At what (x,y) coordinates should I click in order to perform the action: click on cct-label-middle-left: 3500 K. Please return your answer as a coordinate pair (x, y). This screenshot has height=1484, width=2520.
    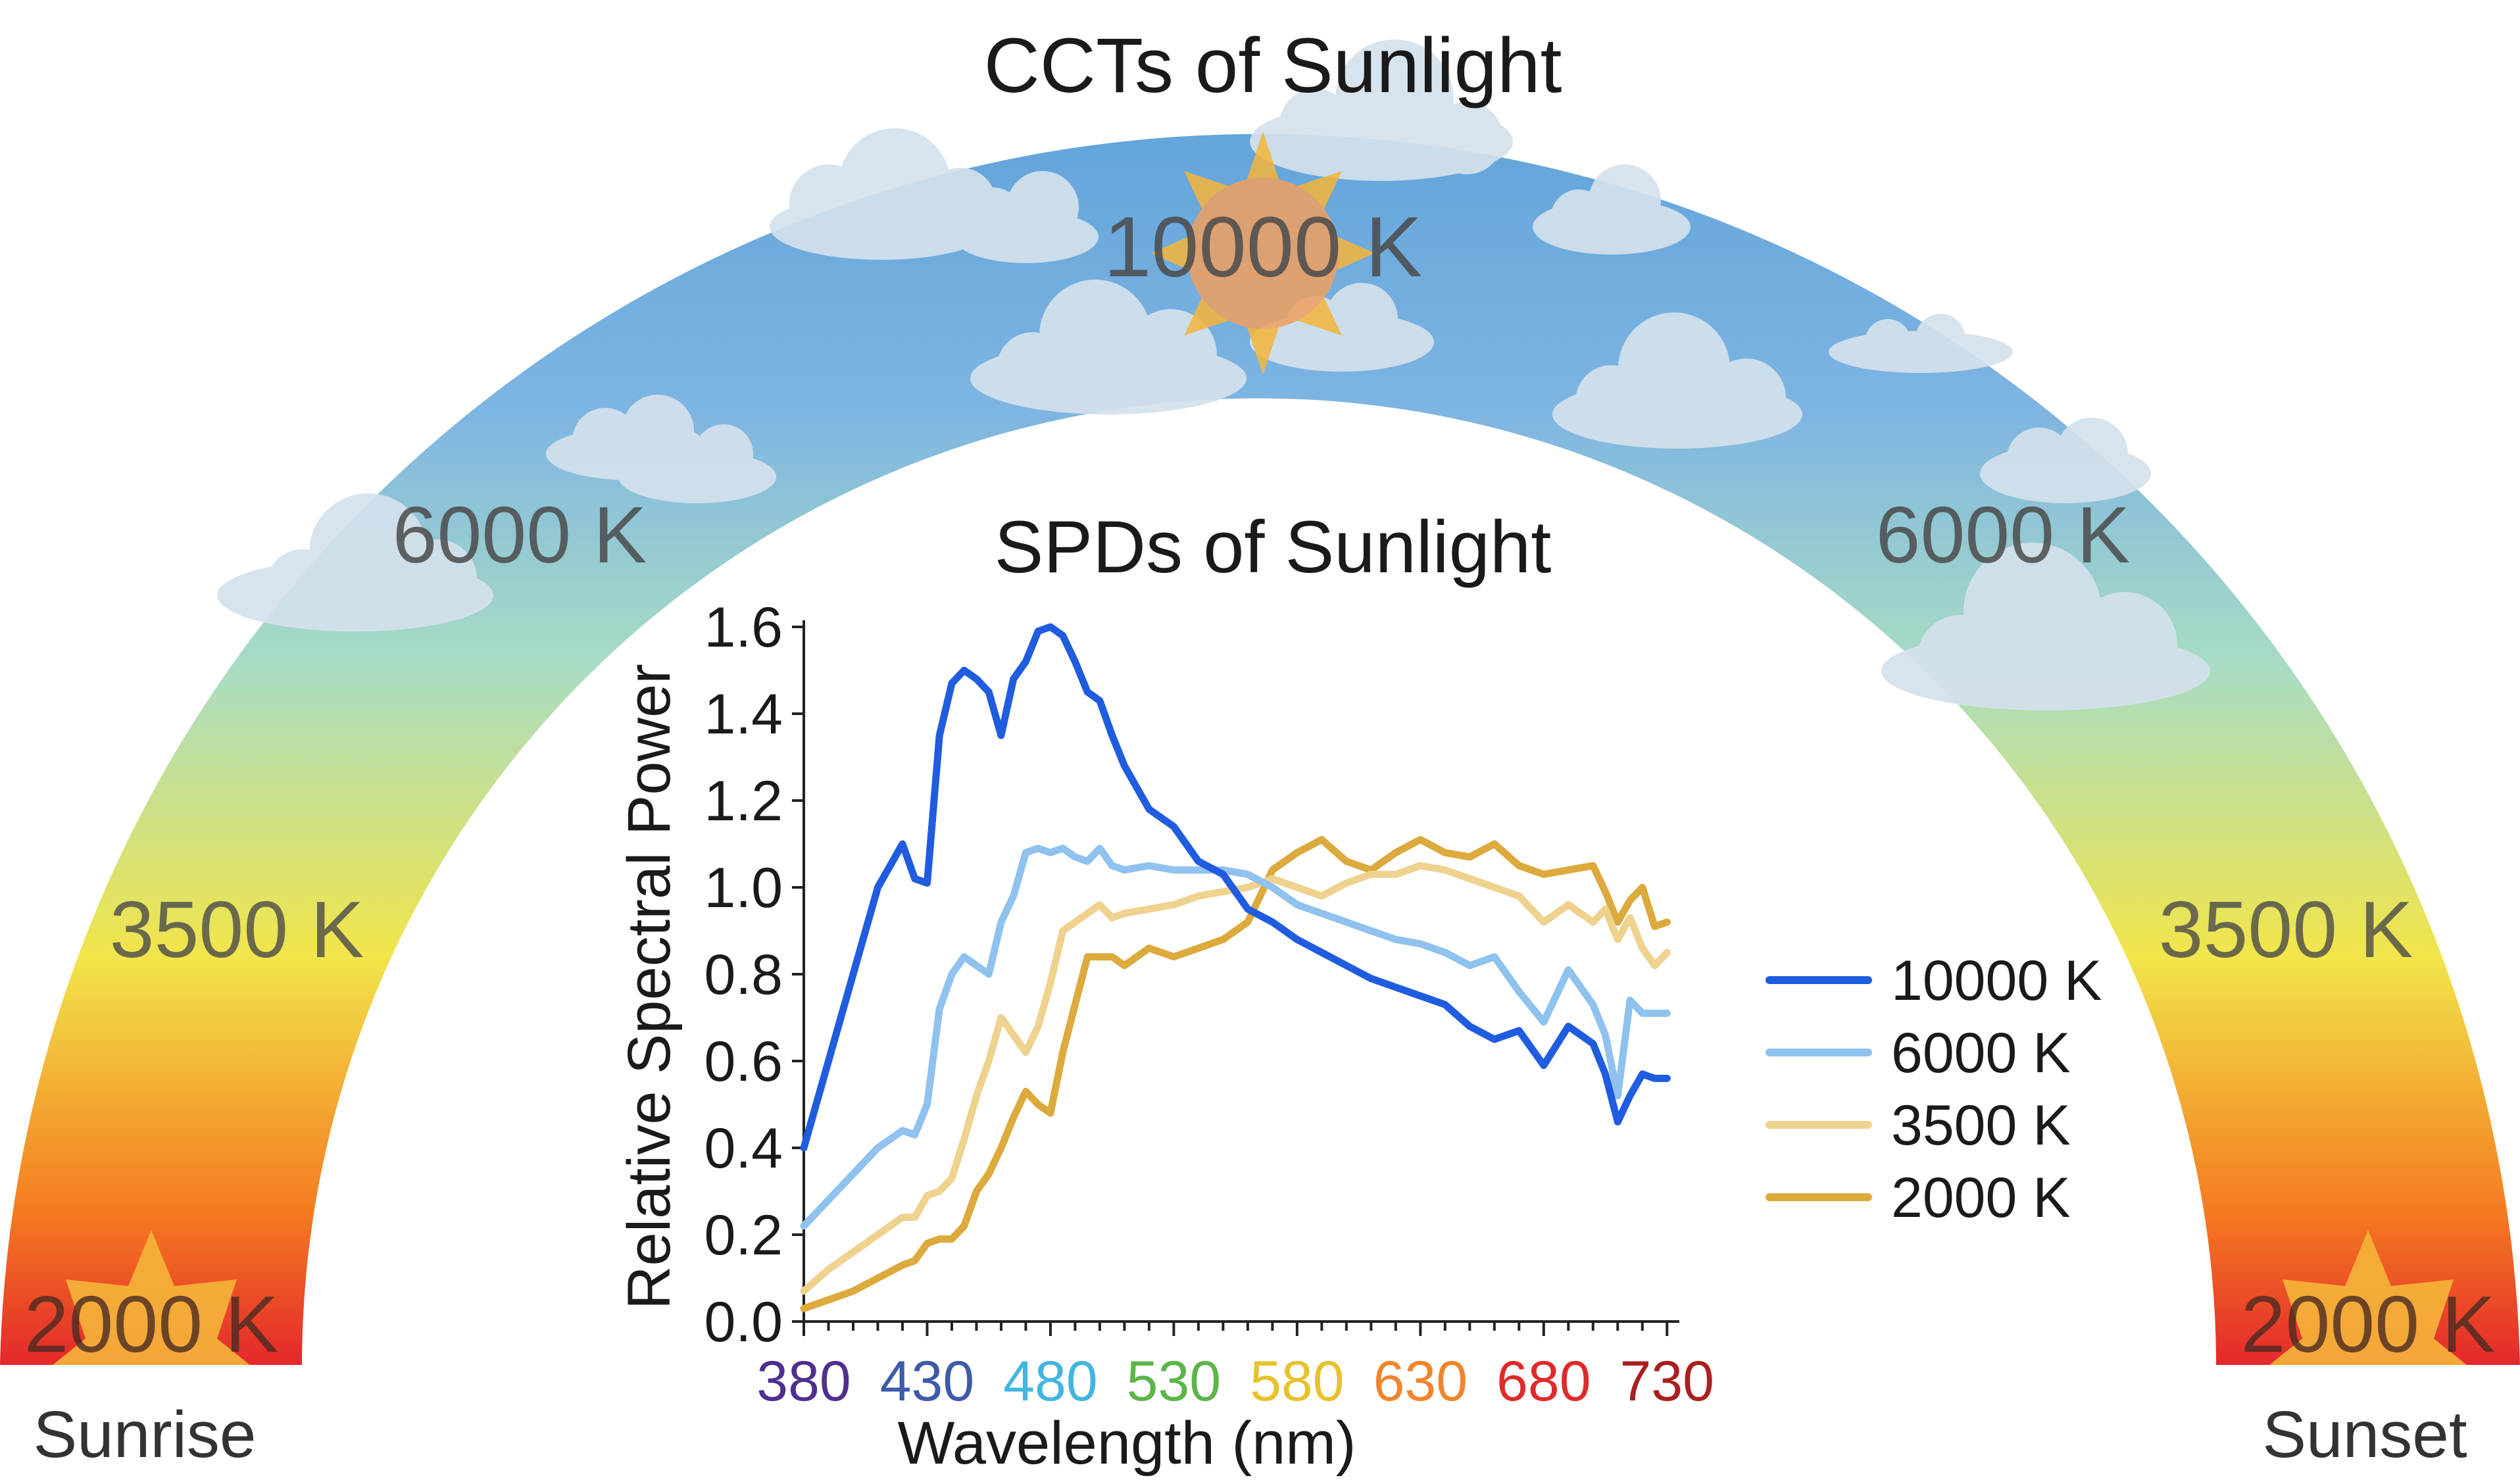
    Looking at the image, I should click on (237, 929).